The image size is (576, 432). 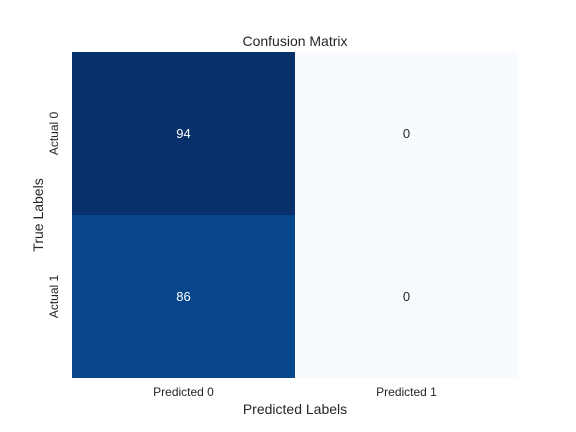 I want to click on cell-value-label: 94, so click(x=183, y=133).